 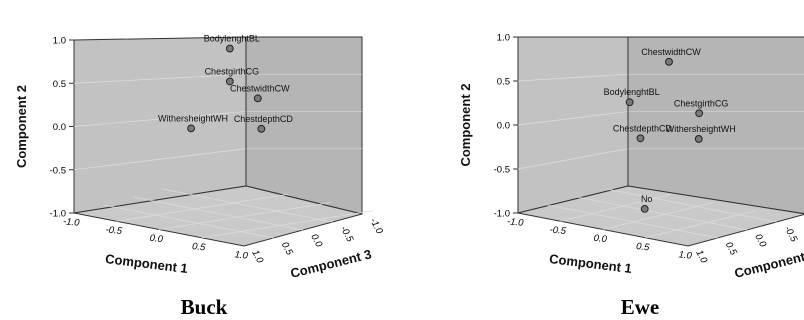 I want to click on panel-caption: Buck, so click(x=204, y=307).